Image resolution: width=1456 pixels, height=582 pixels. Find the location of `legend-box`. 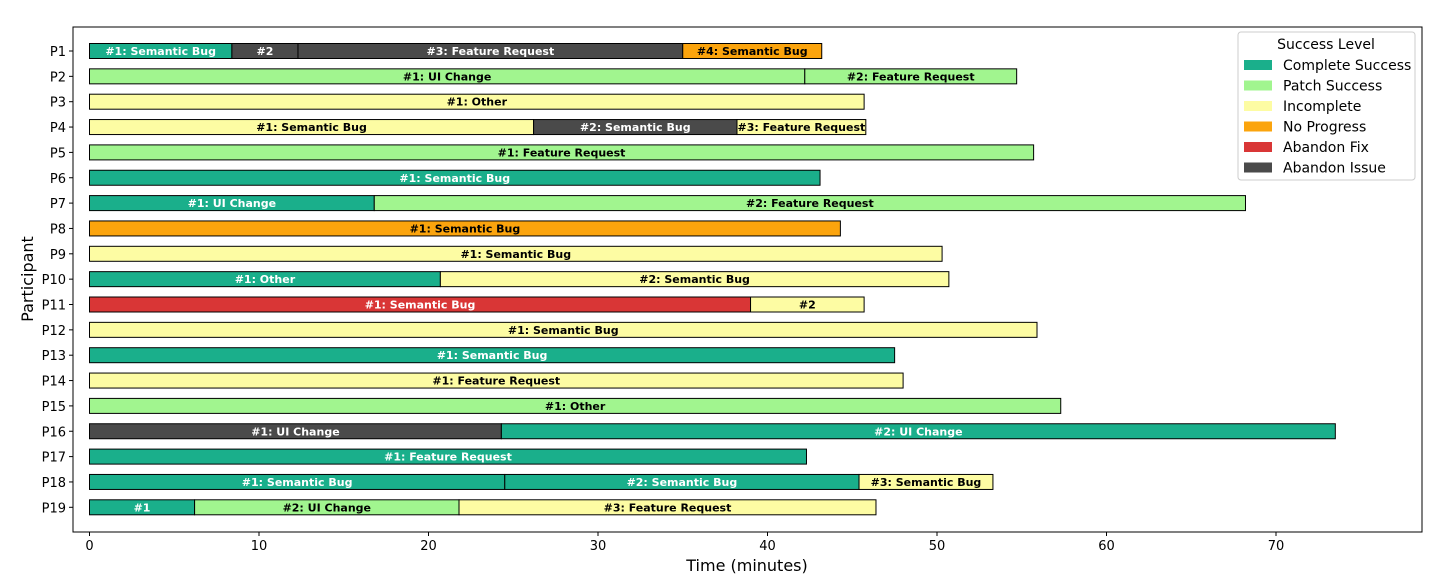

legend-box is located at coordinates (1326, 106).